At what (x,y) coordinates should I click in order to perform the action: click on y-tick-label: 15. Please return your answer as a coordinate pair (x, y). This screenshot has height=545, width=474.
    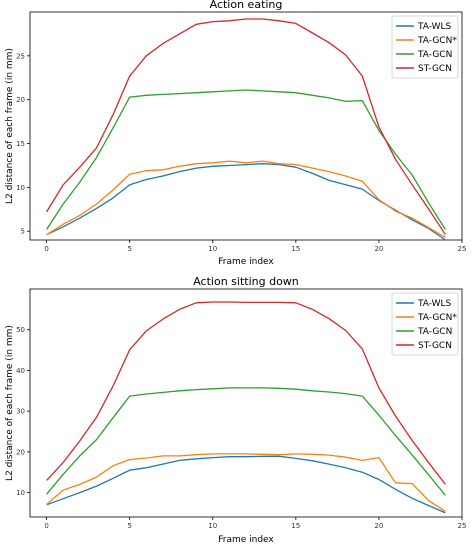
    Looking at the image, I should click on (20, 144).